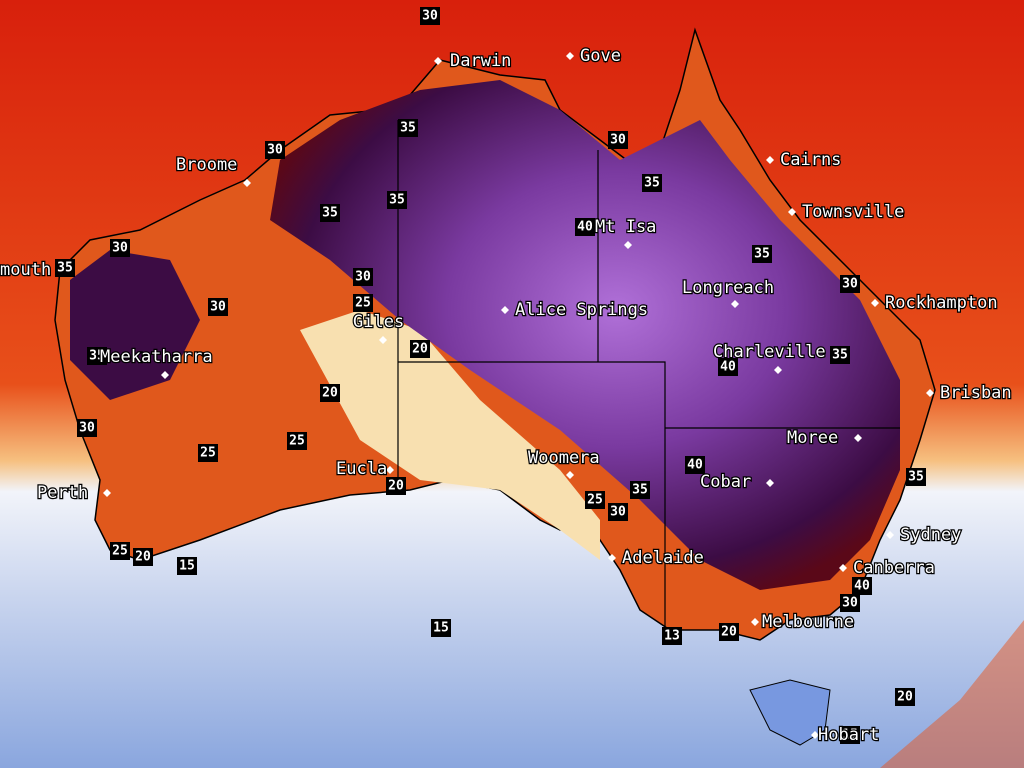  Describe the element at coordinates (812, 438) in the screenshot. I see `city-label: Moree` at that location.